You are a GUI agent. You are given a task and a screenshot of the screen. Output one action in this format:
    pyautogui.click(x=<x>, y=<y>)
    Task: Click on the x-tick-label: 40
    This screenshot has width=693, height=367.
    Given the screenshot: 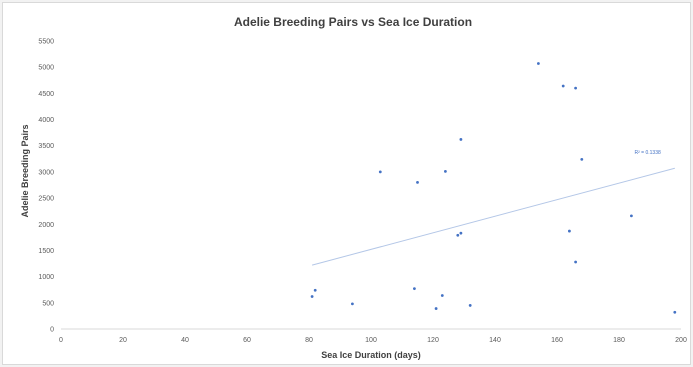 What is the action you would take?
    pyautogui.click(x=185, y=340)
    